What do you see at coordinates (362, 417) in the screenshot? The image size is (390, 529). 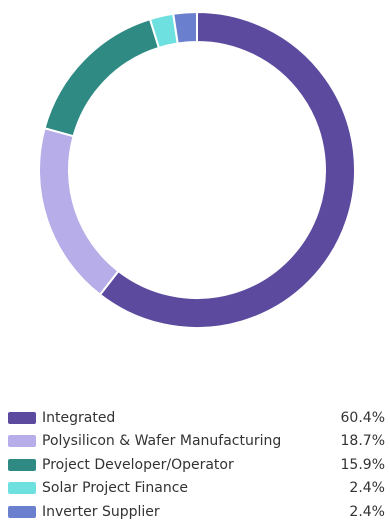 I see `legend-value: 60.4%` at bounding box center [362, 417].